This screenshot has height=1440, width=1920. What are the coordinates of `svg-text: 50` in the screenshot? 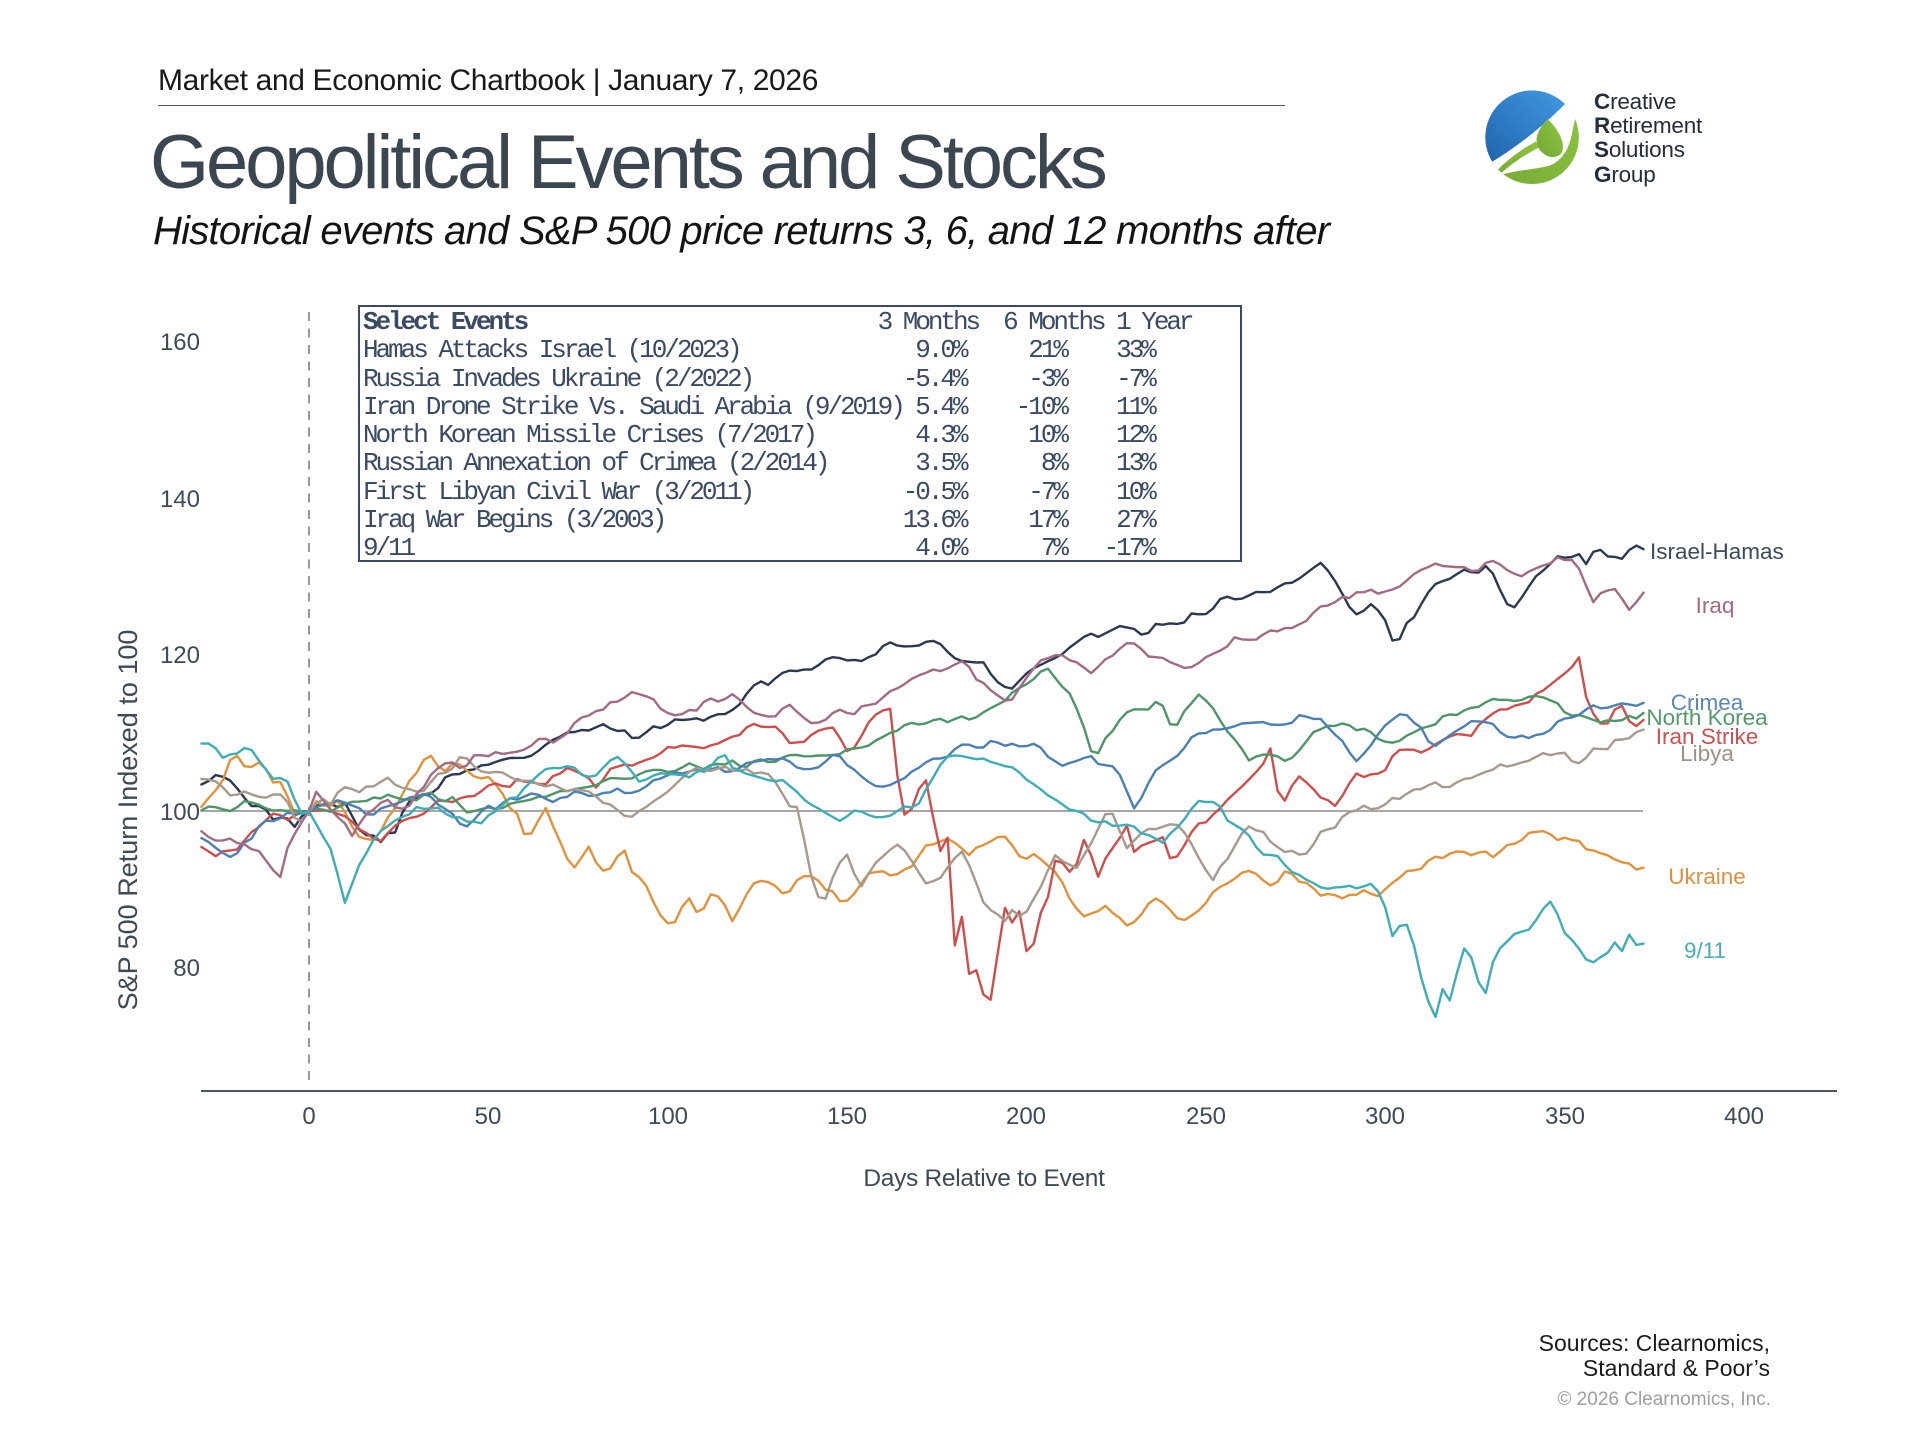 It's located at (488, 1116).